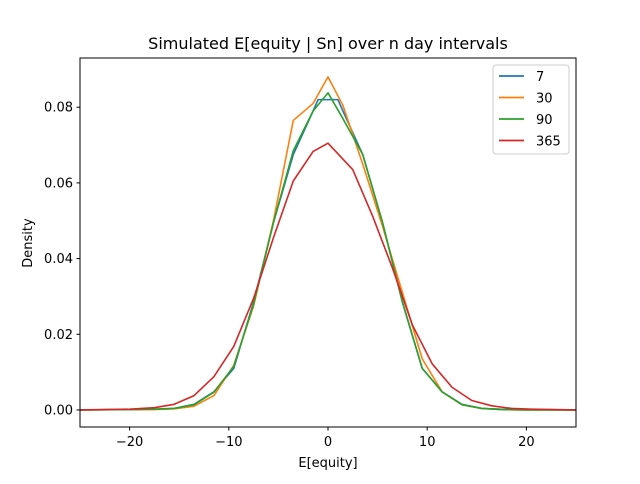 The image size is (640, 484). What do you see at coordinates (228, 442) in the screenshot?
I see `x-tick-label: −10` at bounding box center [228, 442].